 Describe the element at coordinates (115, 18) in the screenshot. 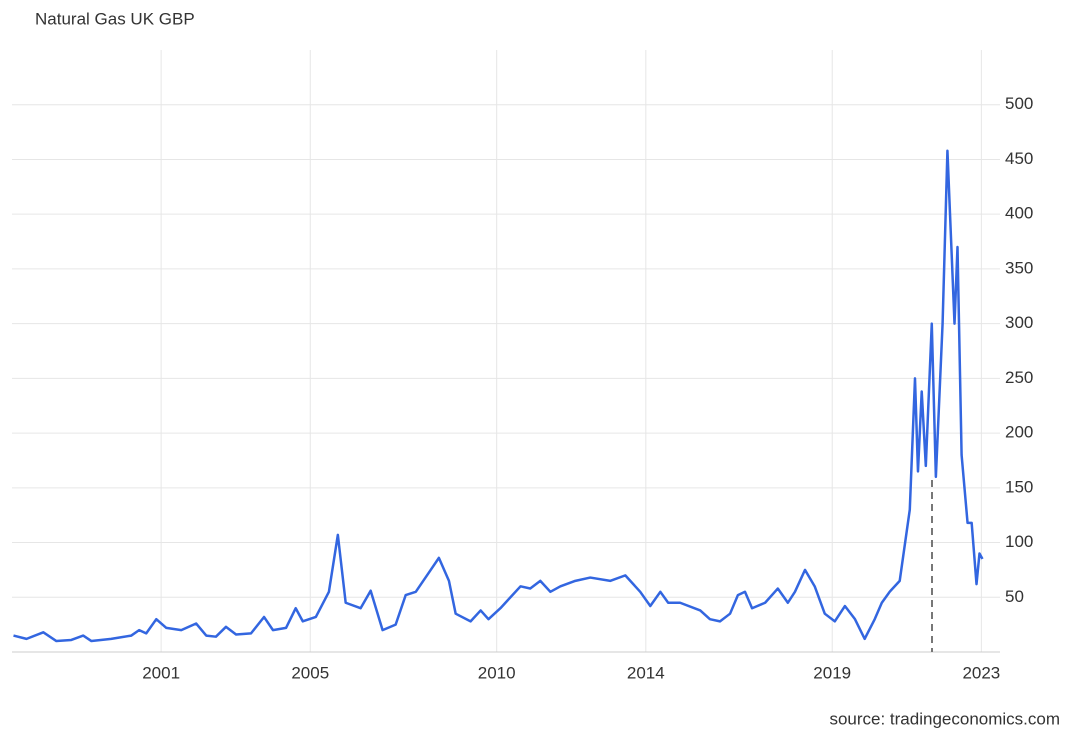

I see `chart-title: Natural Gas UK GBP` at that location.